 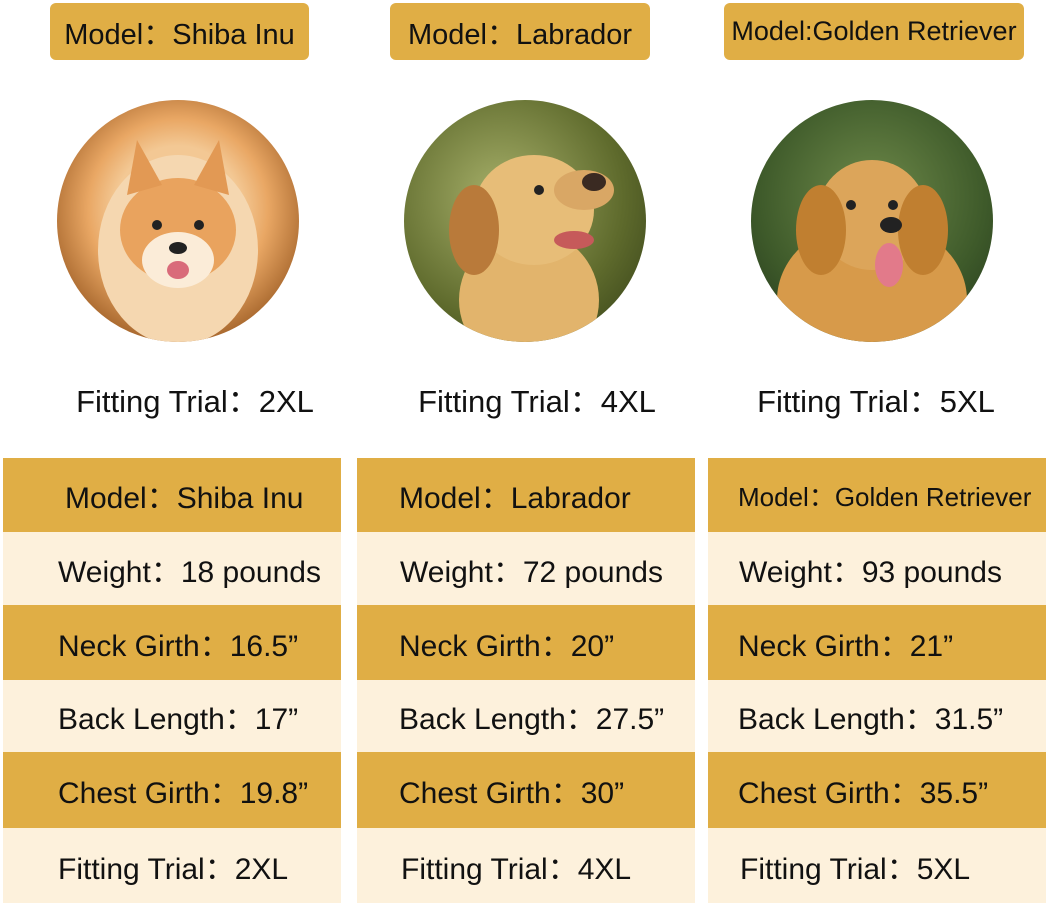 I want to click on table-row-fitting: Fitting Trial：5XL, so click(x=877, y=865).